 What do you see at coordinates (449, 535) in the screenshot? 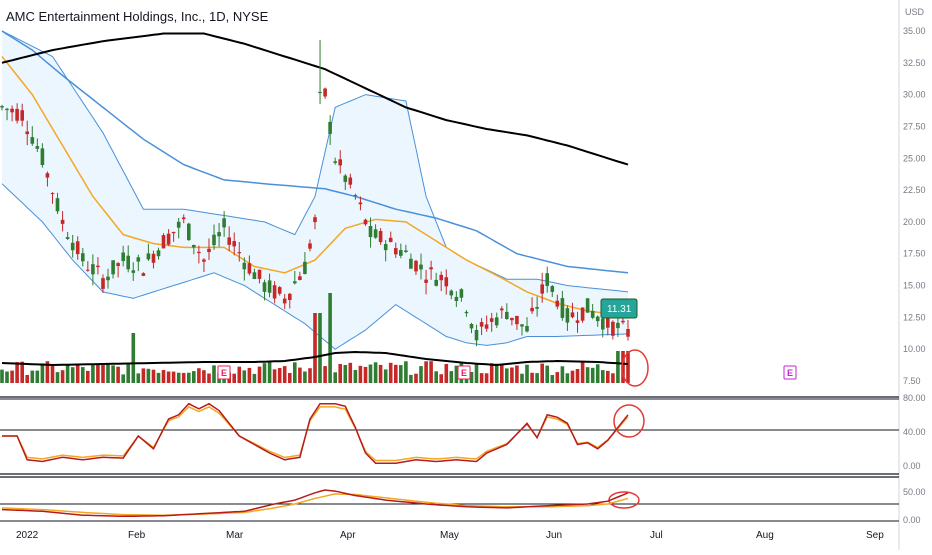
I see `date-label: May` at bounding box center [449, 535].